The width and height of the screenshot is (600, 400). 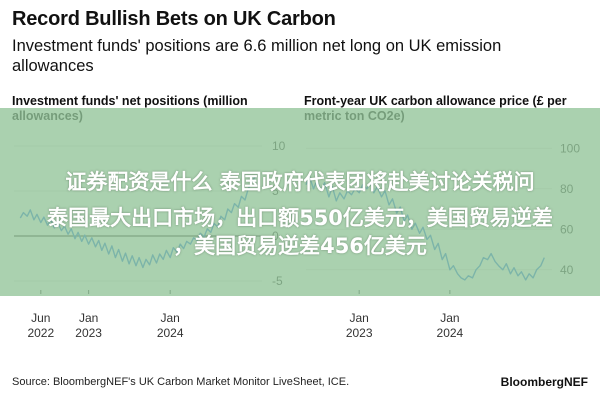 I want to click on brand-logo: BloombergNEF, so click(x=544, y=382).